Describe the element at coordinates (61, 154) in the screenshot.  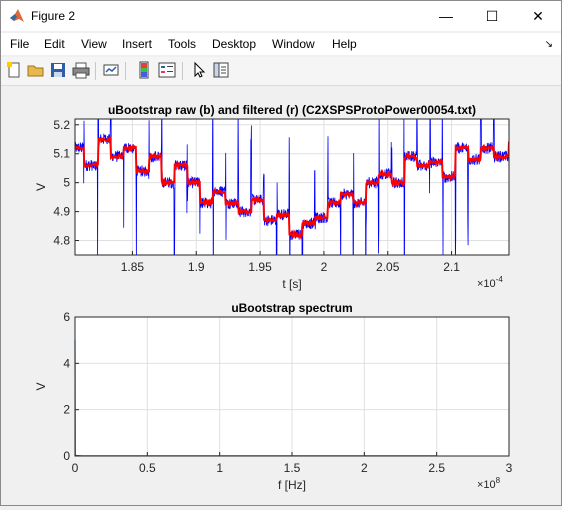
I see `raw-plot-y-tick-label: 5.1` at that location.